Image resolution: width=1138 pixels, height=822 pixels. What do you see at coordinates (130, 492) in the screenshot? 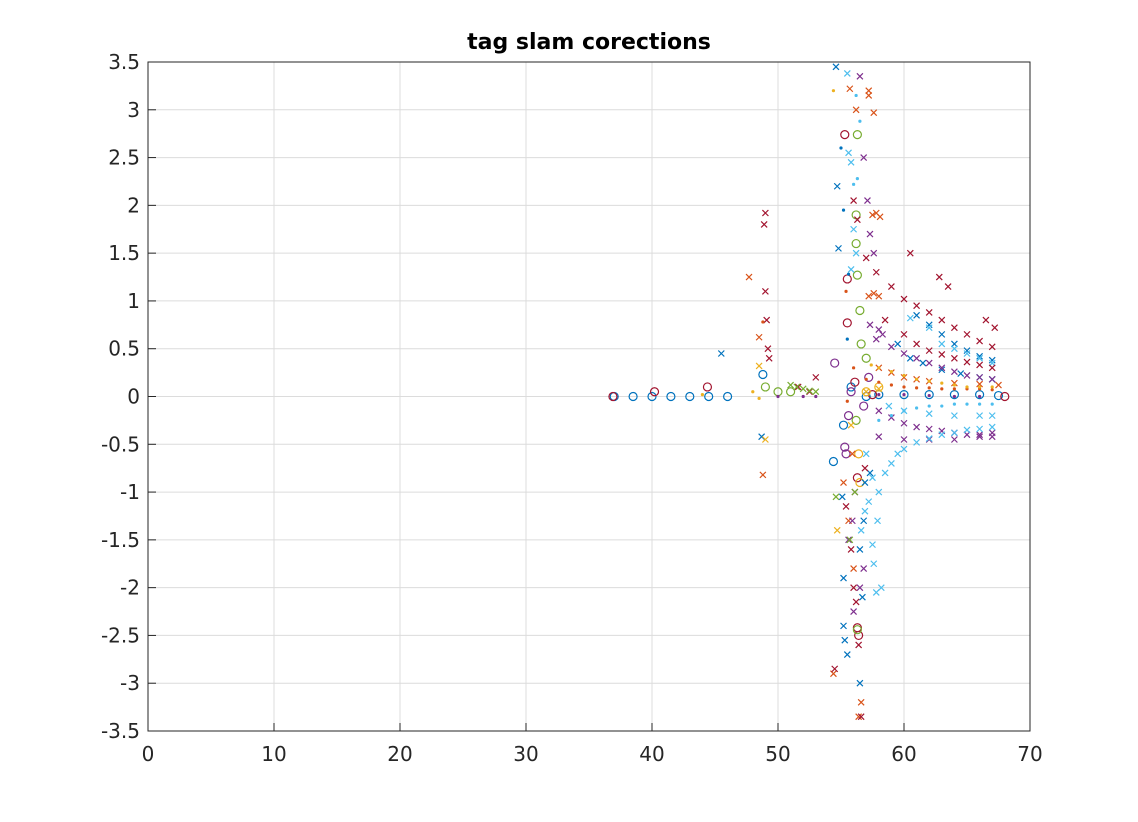
I see `y-tick-label: -1` at bounding box center [130, 492].